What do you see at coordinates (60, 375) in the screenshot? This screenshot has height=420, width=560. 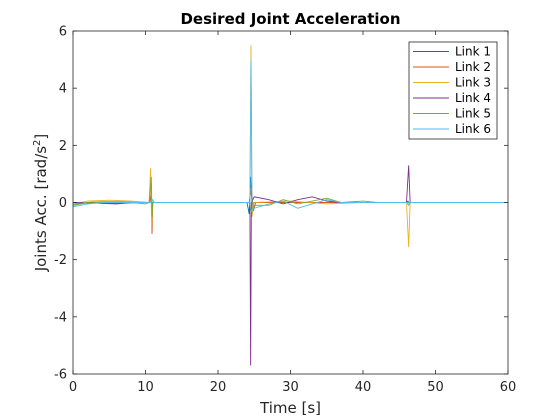 I see `y-tick-label: -6` at bounding box center [60, 375].